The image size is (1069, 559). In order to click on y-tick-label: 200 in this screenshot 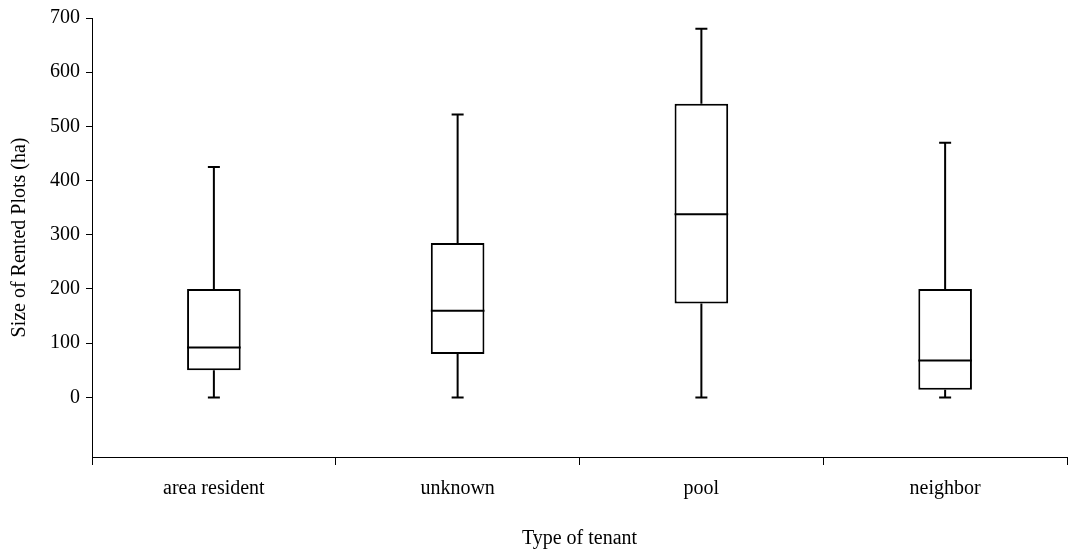, I will do `click(65, 287)`.